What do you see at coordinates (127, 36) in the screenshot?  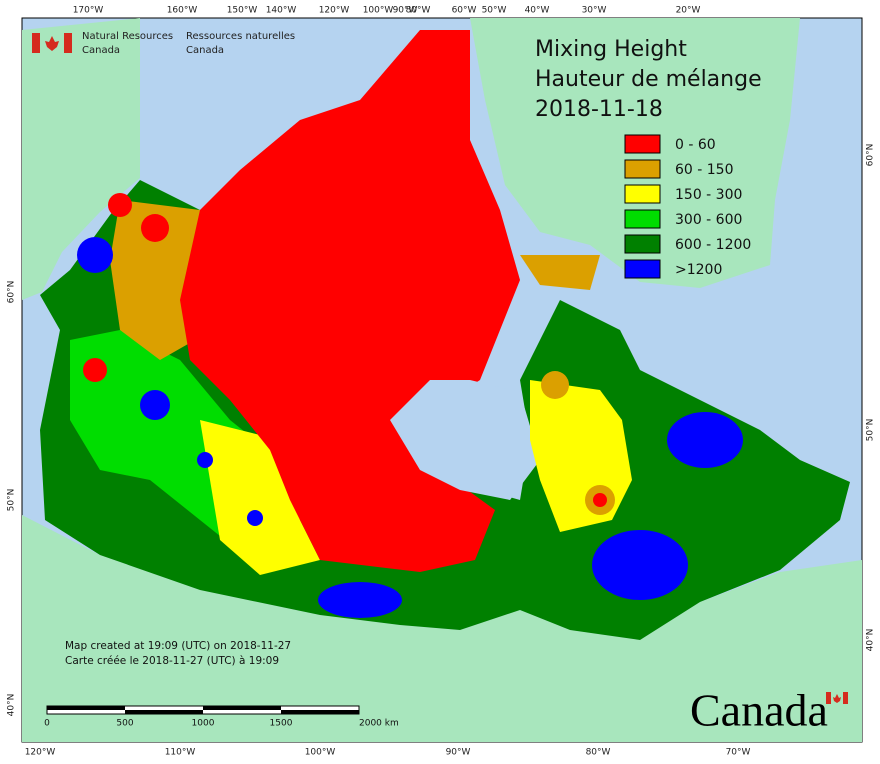 I see `dept-en: Natural Resources` at bounding box center [127, 36].